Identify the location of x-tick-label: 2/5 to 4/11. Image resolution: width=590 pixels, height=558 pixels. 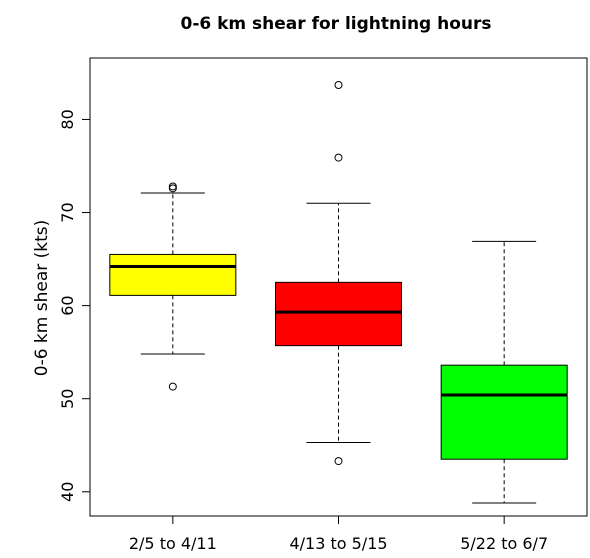
(173, 543).